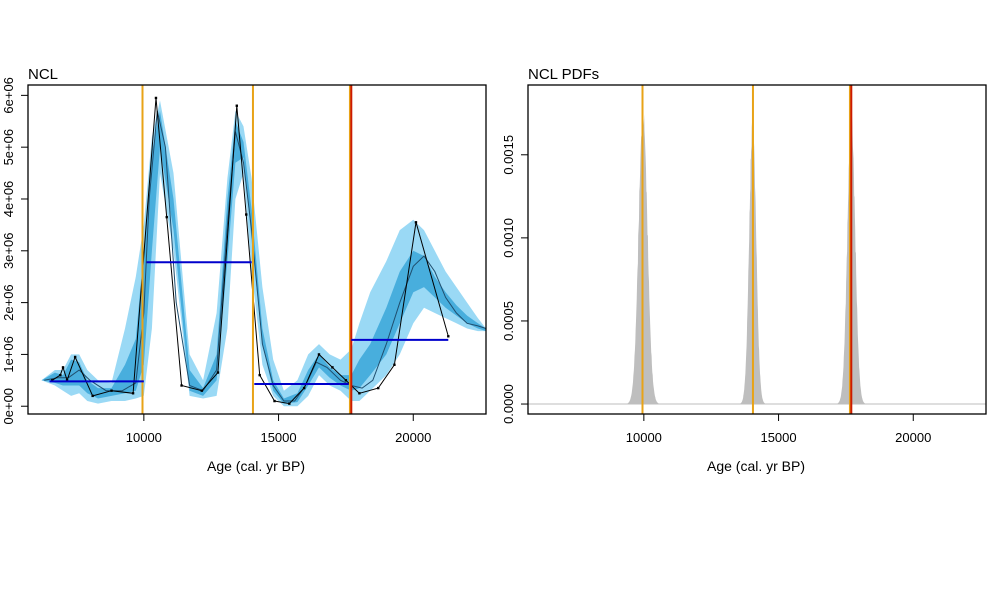 This screenshot has width=1000, height=600. I want to click on ncl-horizontal-segments, so click(249, 323).